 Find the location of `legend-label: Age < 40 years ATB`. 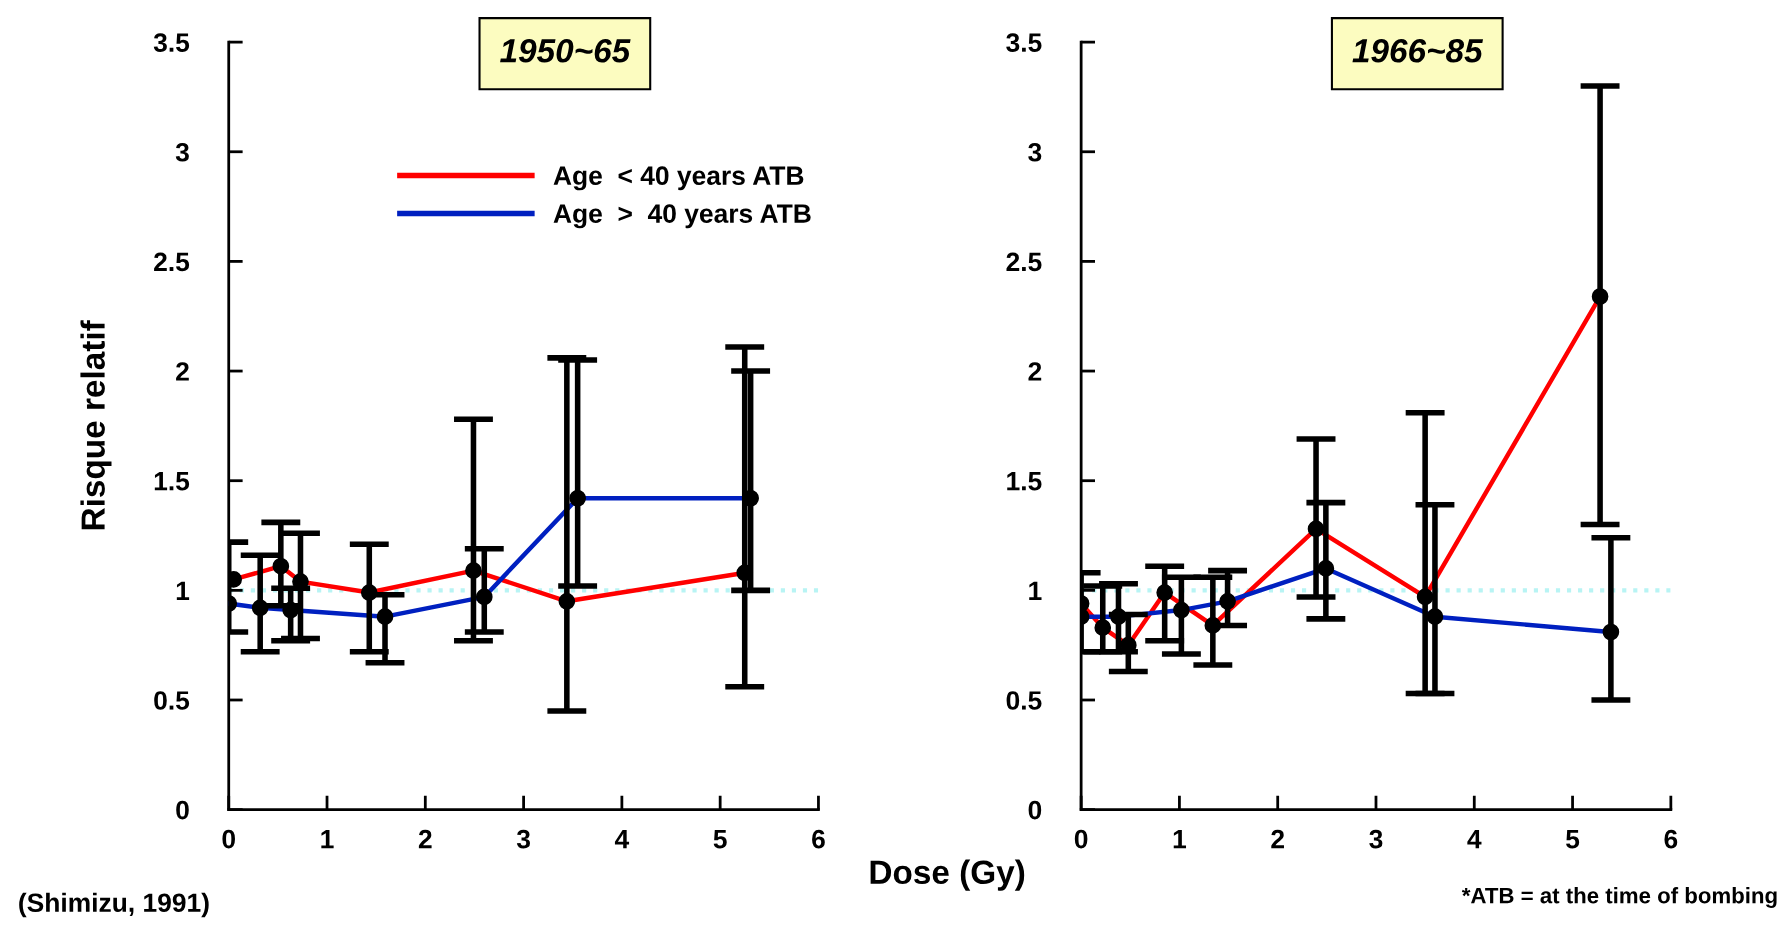

legend-label: Age < 40 years ATB is located at coordinates (678, 178).